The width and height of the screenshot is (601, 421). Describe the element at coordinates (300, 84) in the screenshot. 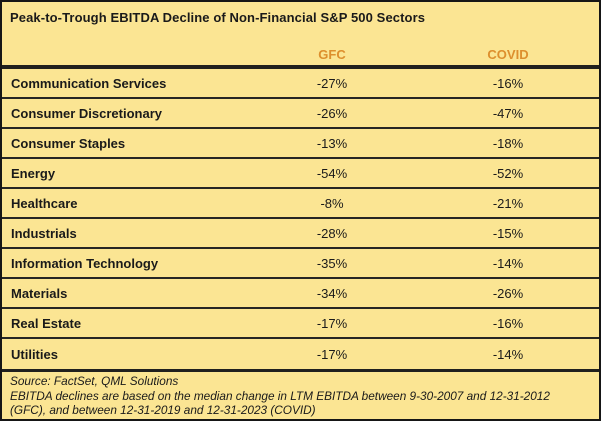

I see `table-row: Communication Services -27% -16%` at that location.